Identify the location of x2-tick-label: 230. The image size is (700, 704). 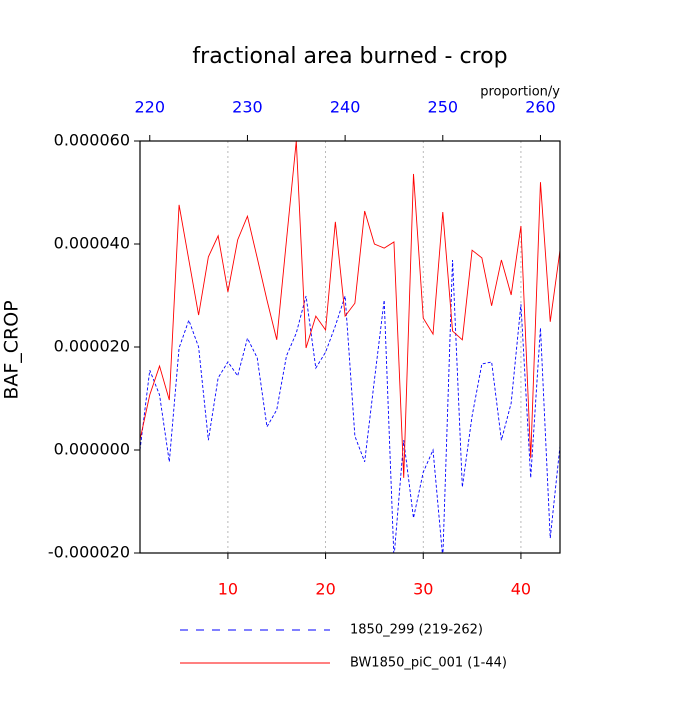
(247, 107).